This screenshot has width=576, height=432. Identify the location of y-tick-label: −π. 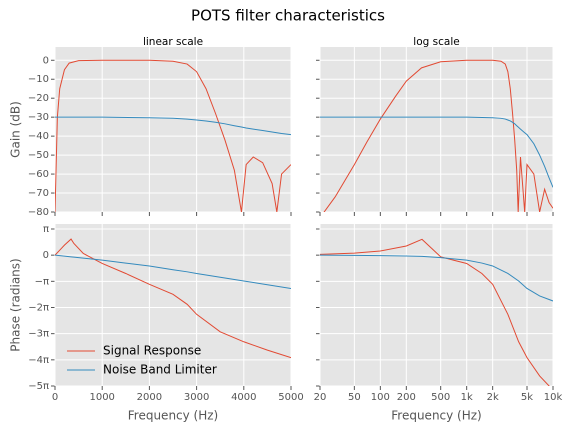
(42, 281).